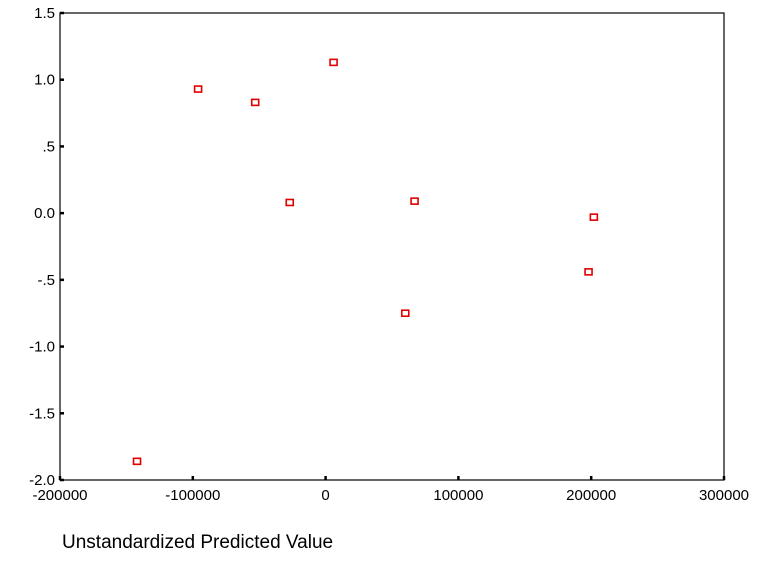 This screenshot has height=561, width=757. I want to click on x-tick-label: 100000, so click(458, 495).